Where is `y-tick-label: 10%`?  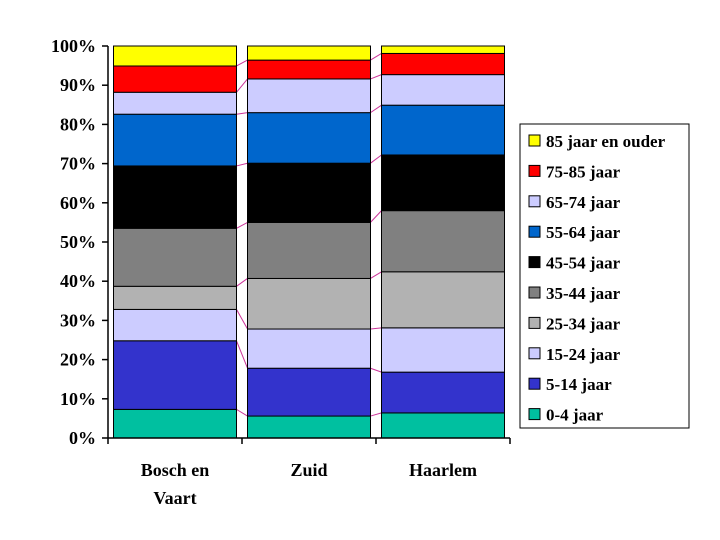
y-tick-label: 10% is located at coordinates (78, 399).